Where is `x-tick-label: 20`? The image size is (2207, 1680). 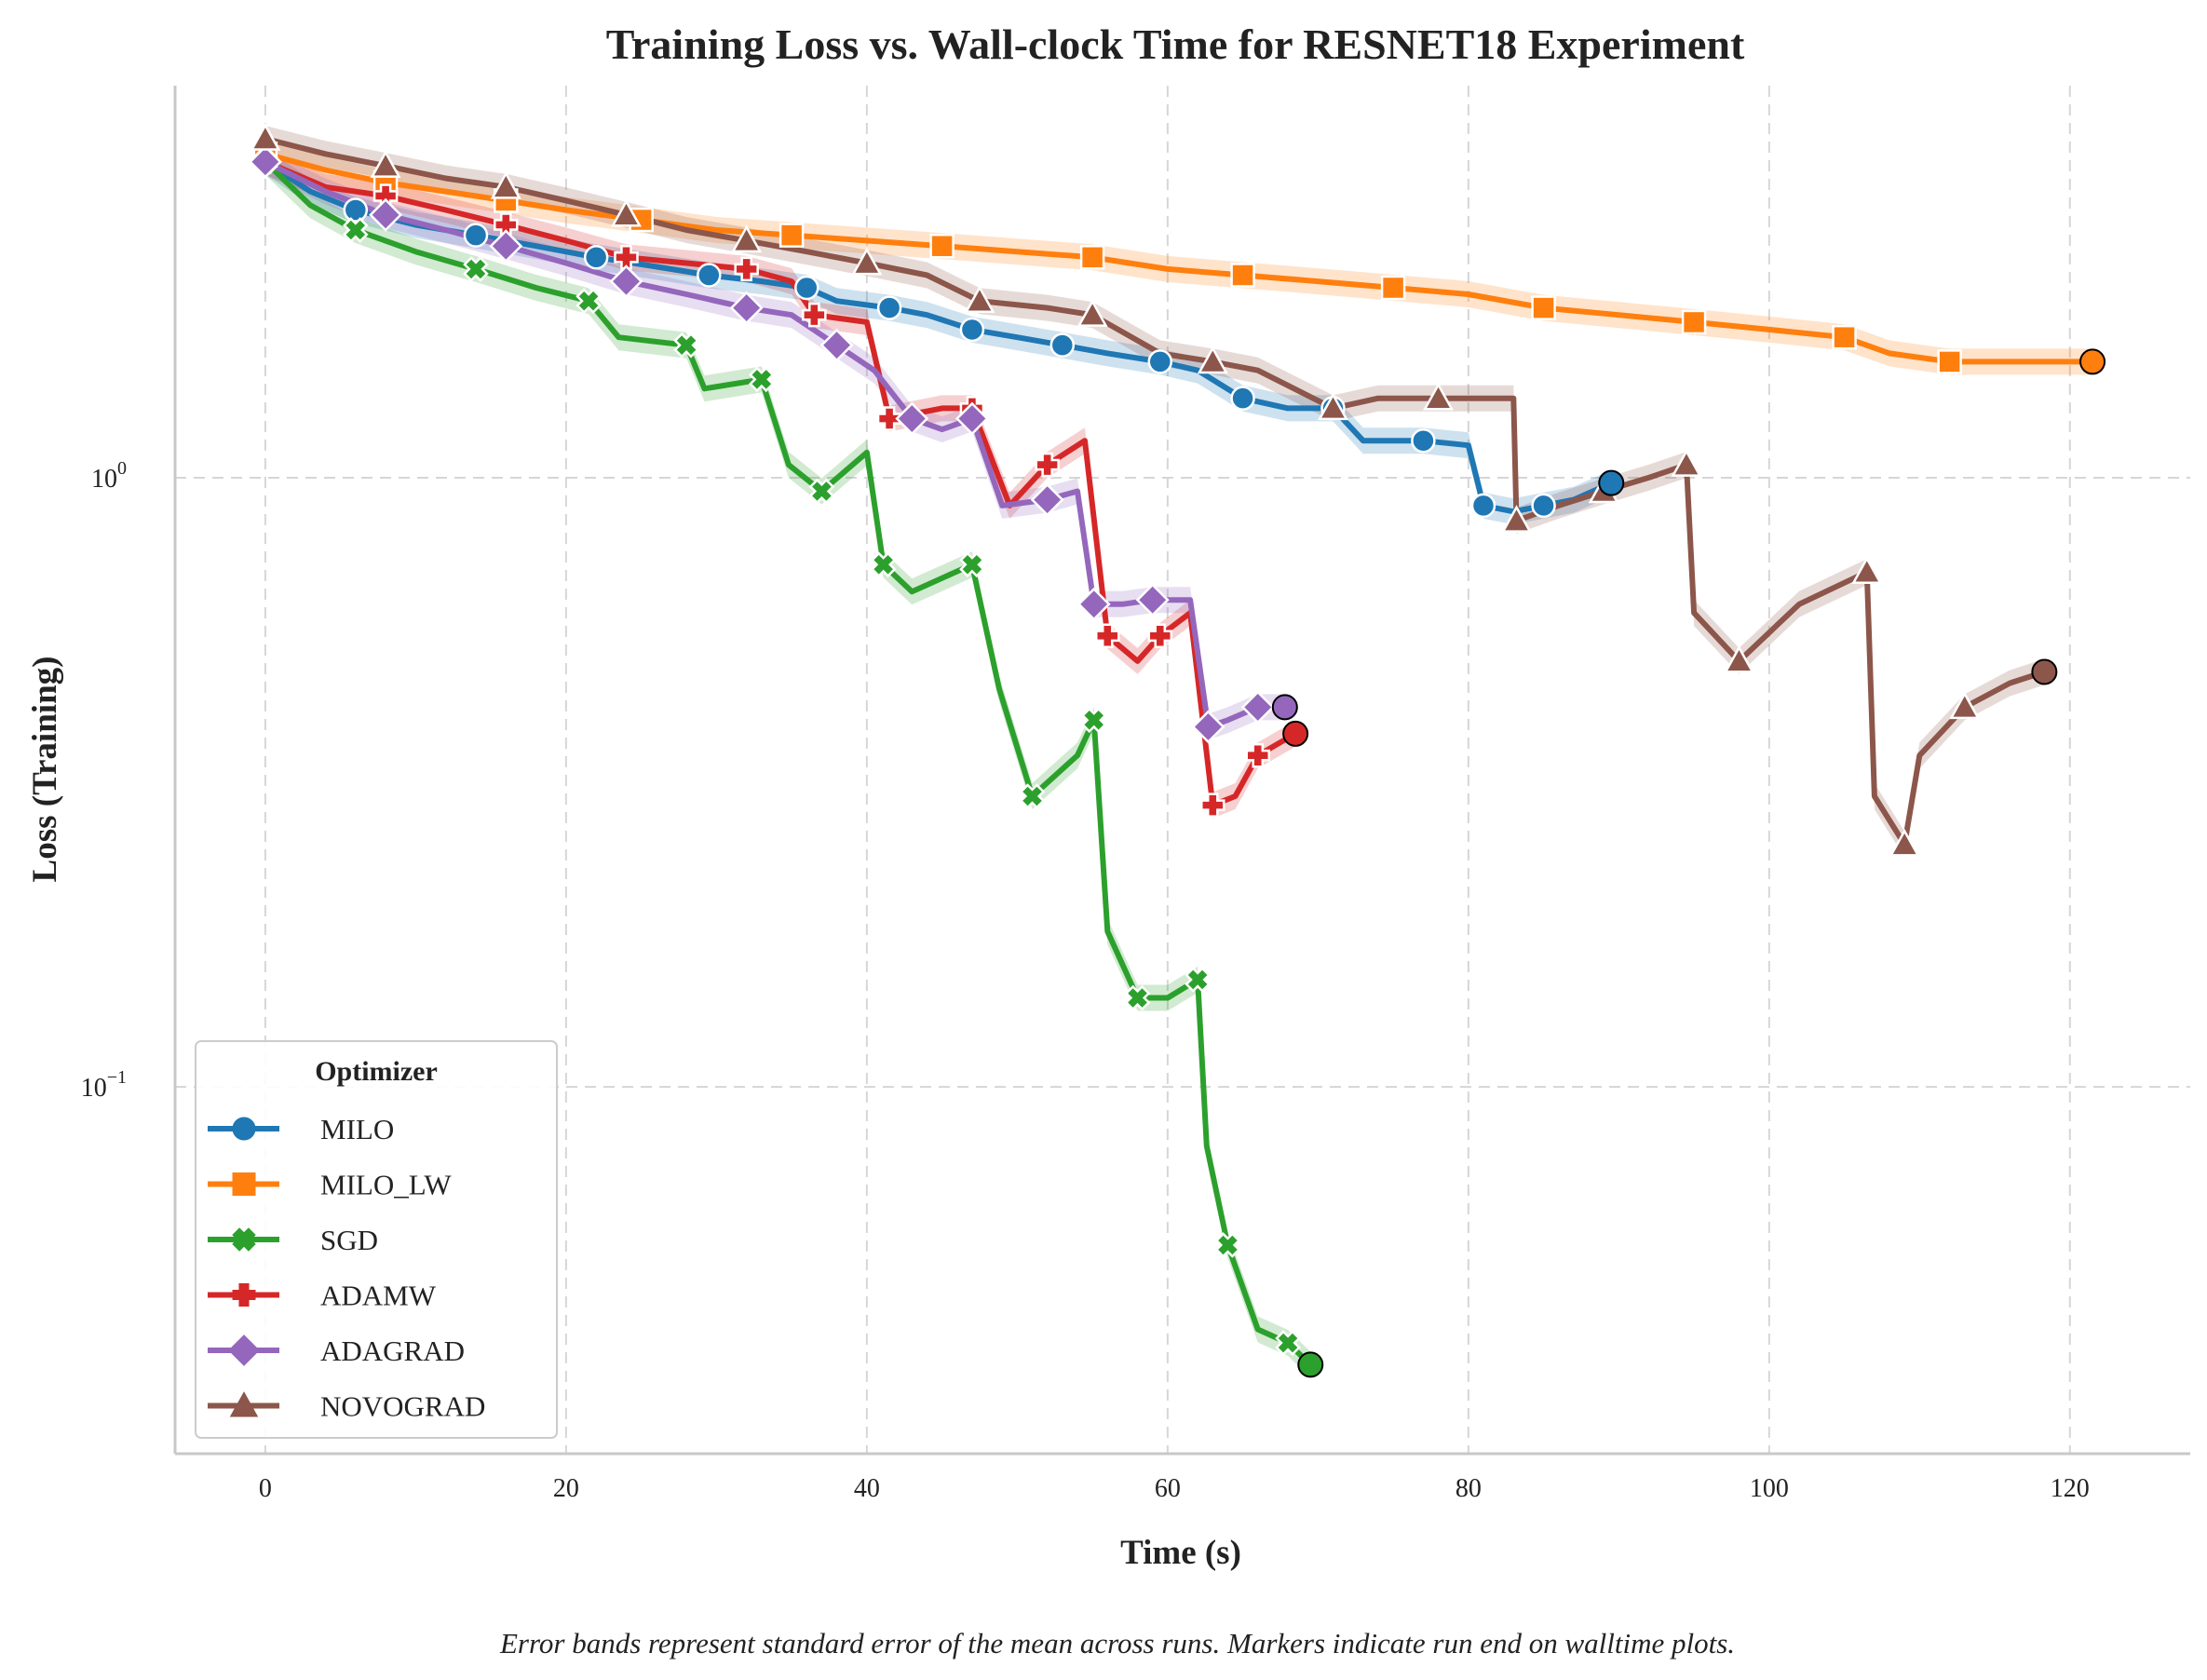 x-tick-label: 20 is located at coordinates (566, 1488).